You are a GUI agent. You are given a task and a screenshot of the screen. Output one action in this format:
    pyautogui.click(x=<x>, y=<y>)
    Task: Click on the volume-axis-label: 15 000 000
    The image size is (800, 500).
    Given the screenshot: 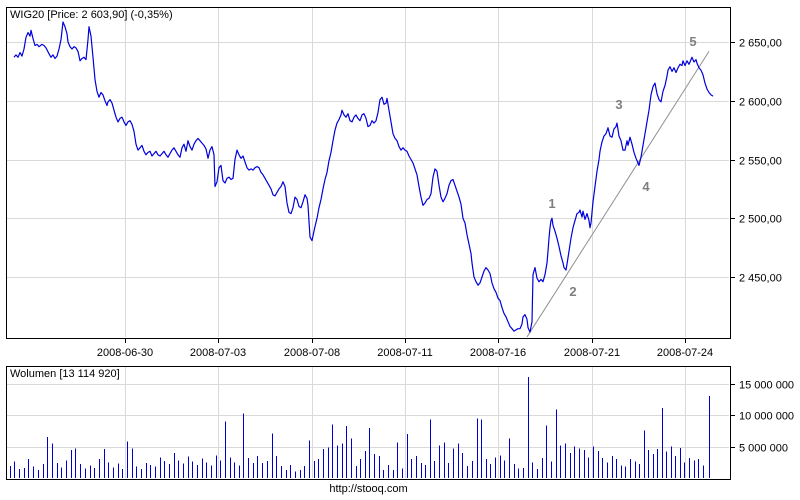 What is the action you would take?
    pyautogui.click(x=766, y=386)
    